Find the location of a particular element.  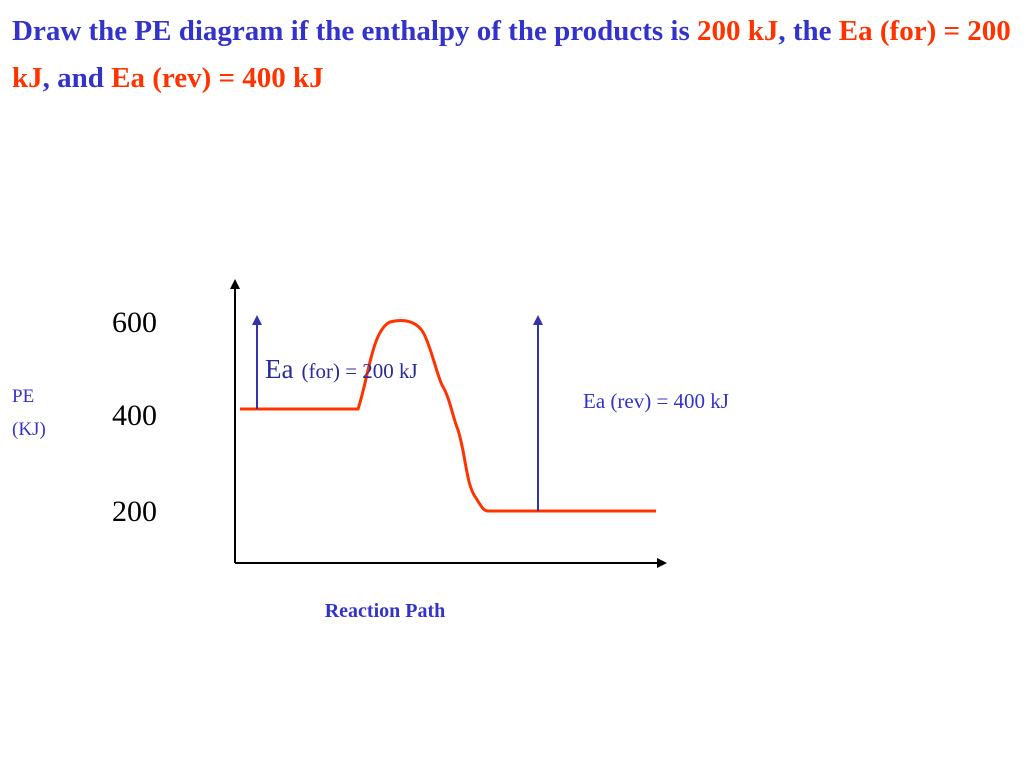

ea-forward-label: Ea (for) = 200 kJ is located at coordinates (341, 369).